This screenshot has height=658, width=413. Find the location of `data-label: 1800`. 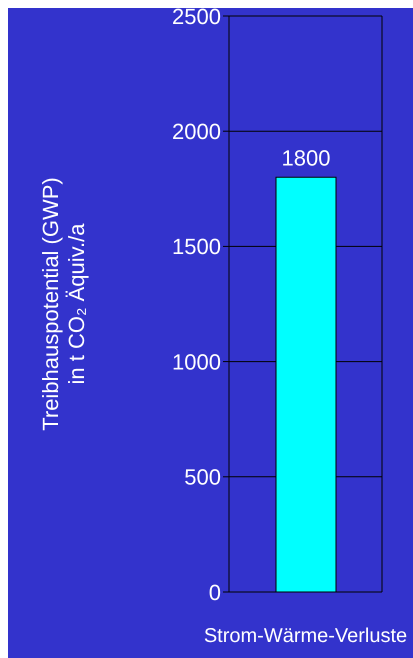

data-label: 1800 is located at coordinates (306, 157).